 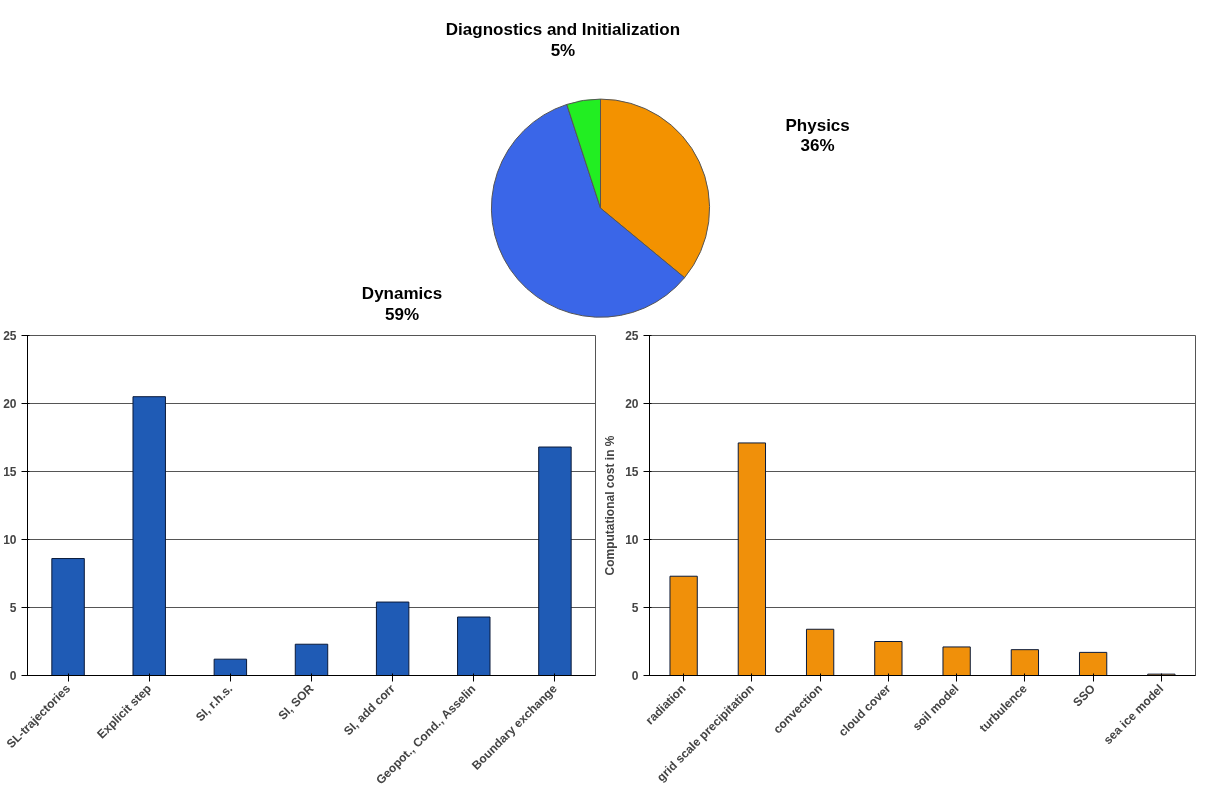 What do you see at coordinates (817, 125) in the screenshot?
I see `slice-label: Physics` at bounding box center [817, 125].